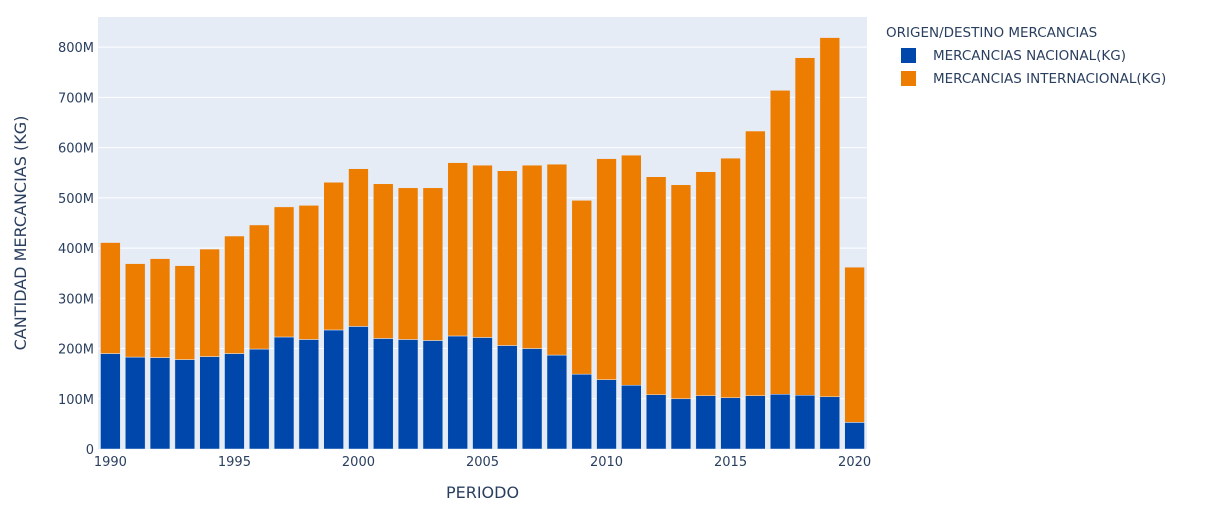 The height and width of the screenshot is (512, 1213). I want to click on legend-item: MERCANCIAS INTERNACIONAL(KG), so click(1033, 79).